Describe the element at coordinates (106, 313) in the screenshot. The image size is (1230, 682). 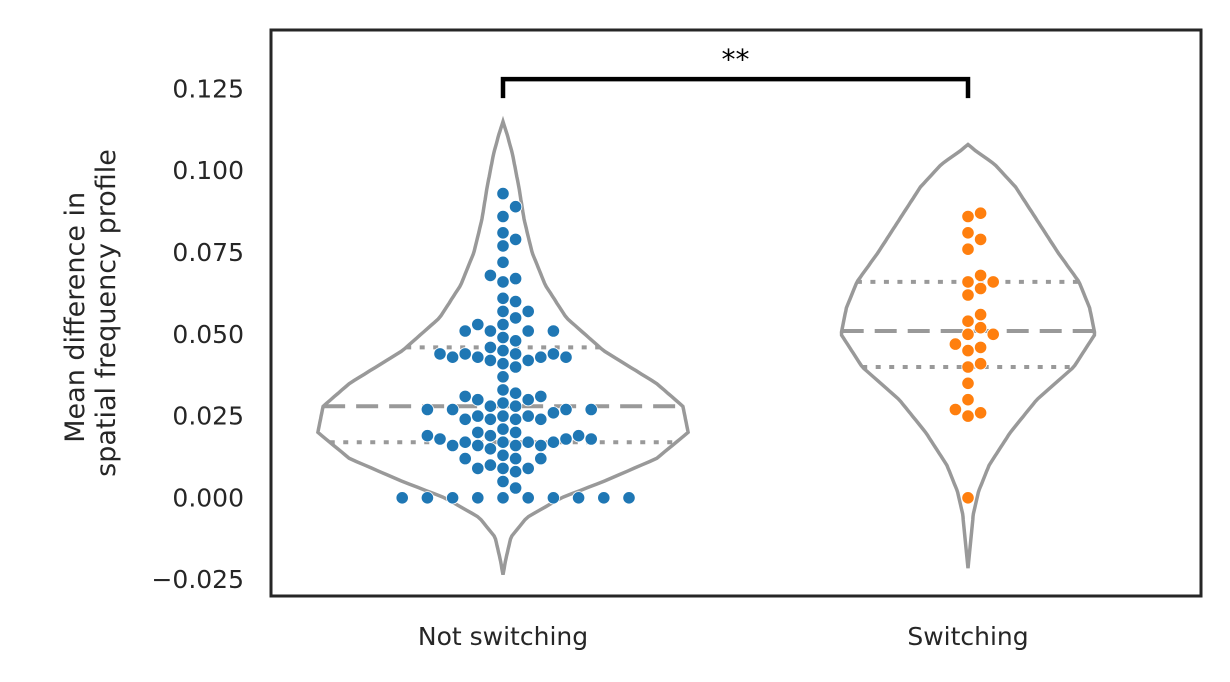
I see `y-axis-title-line-2: spatial frequency profile` at that location.